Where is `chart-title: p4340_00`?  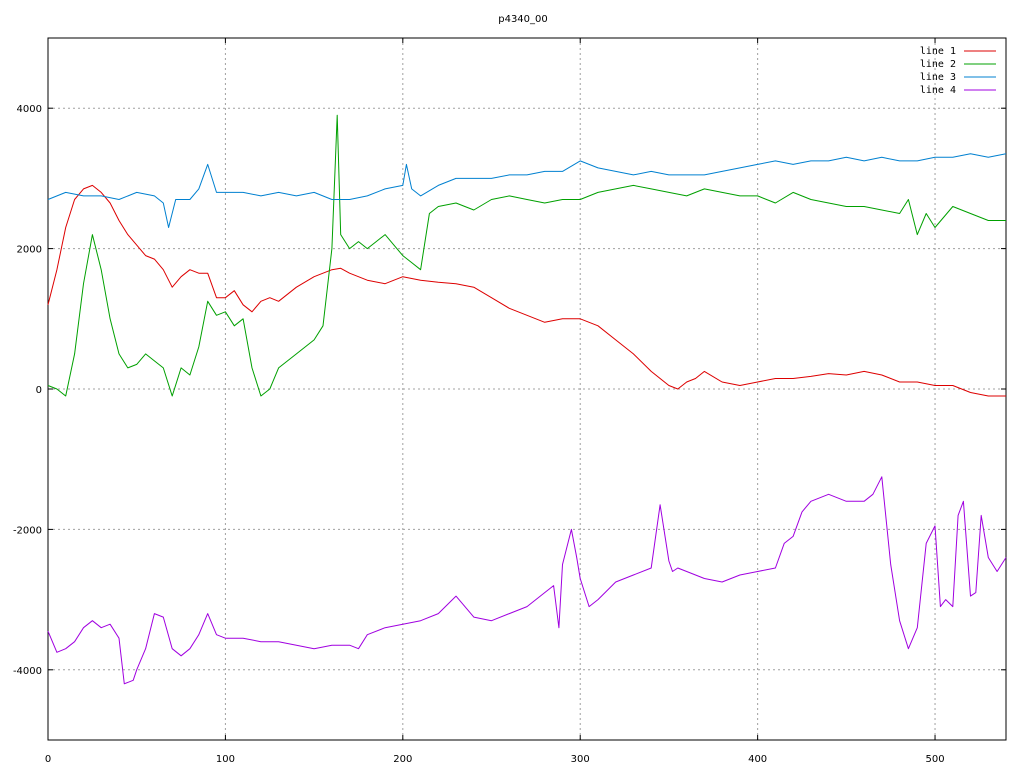
chart-title: p4340_00 is located at coordinates (523, 19).